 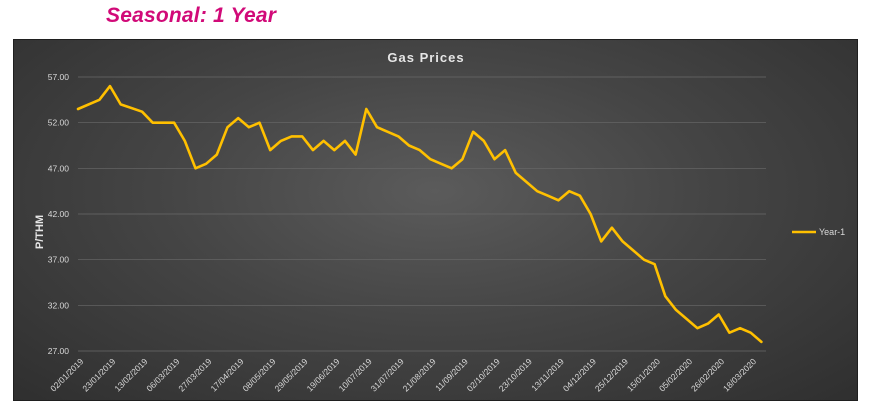 I want to click on x-tick-label: 02/01/2019, so click(x=66, y=374).